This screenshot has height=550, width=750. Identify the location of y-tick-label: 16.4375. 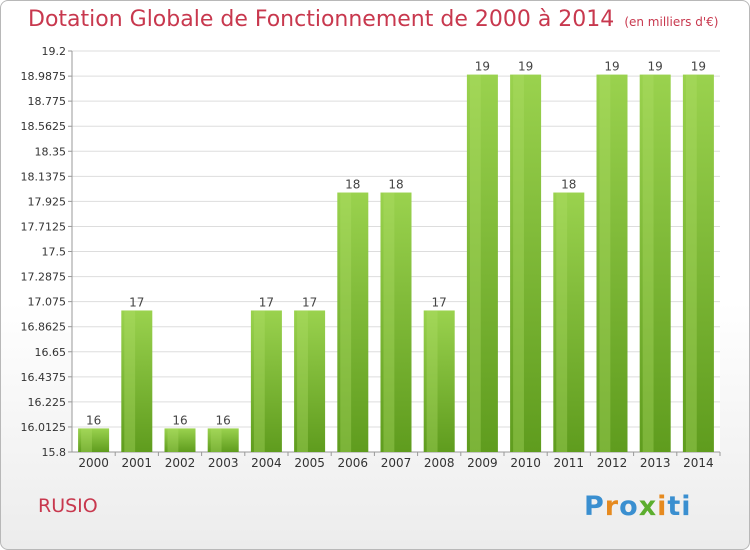
(44, 377).